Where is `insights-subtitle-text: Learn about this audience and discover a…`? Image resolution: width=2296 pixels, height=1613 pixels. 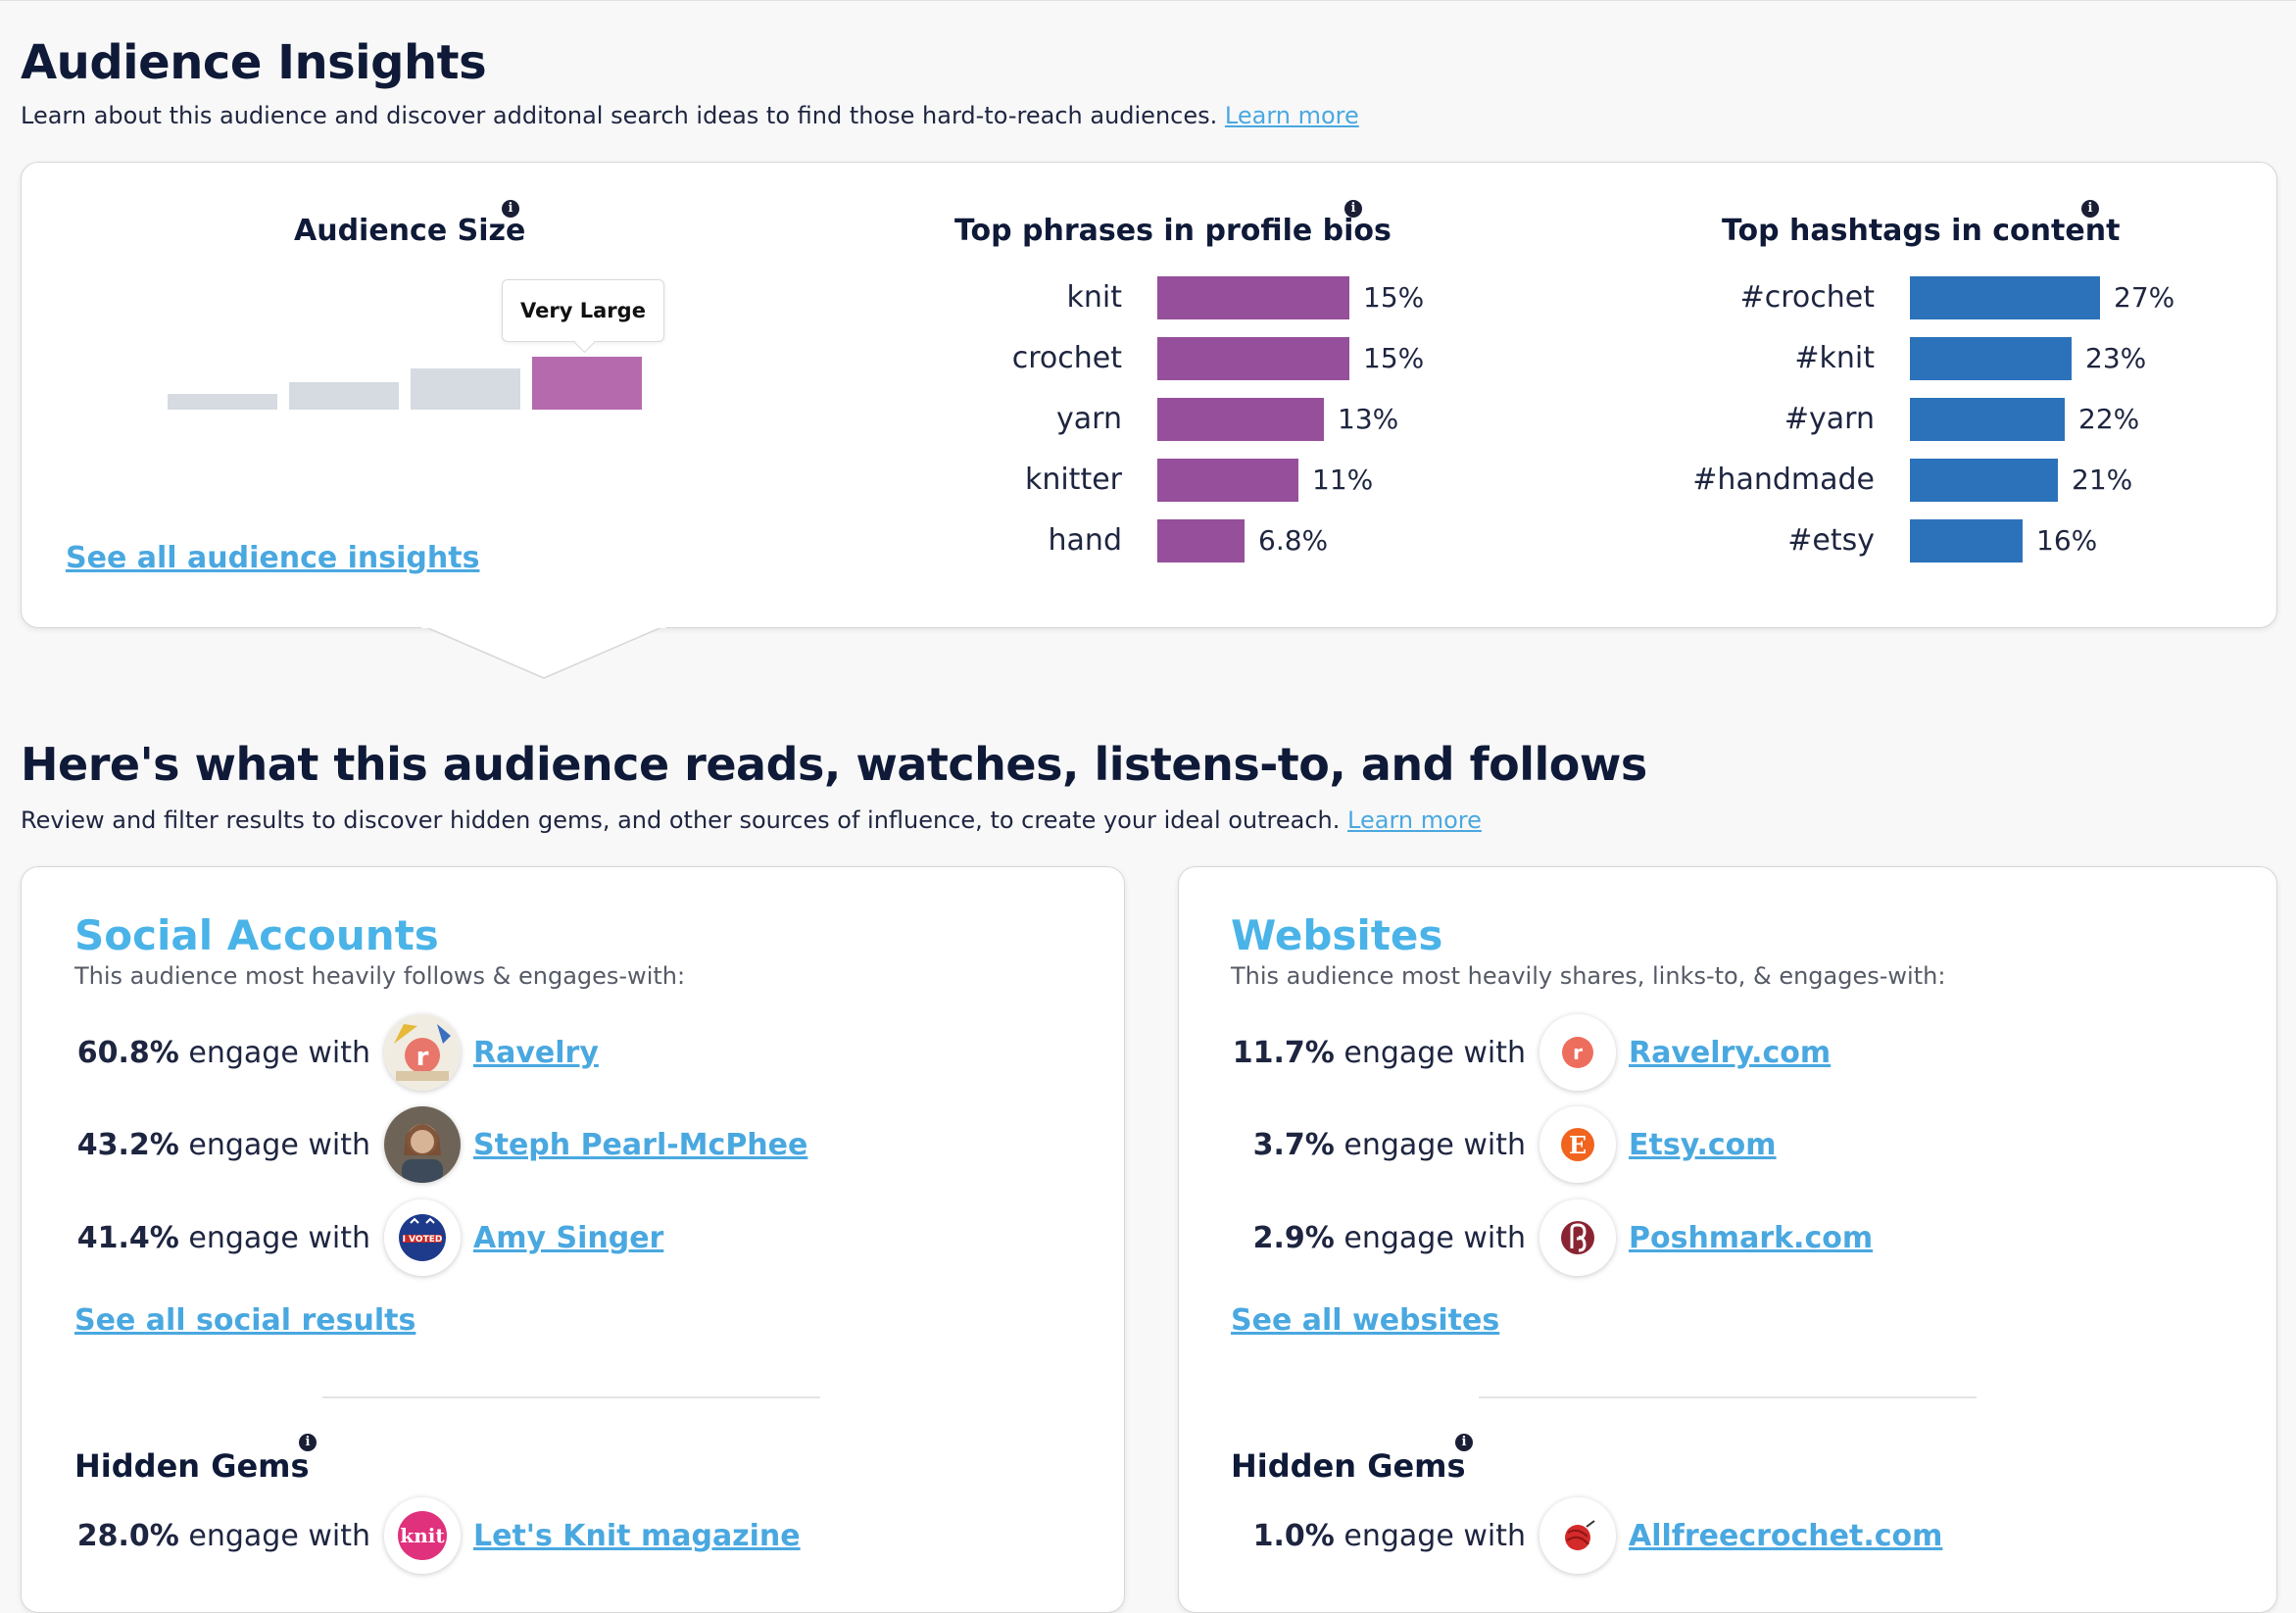 insights-subtitle-text: Learn about this audience and discover a… is located at coordinates (619, 115).